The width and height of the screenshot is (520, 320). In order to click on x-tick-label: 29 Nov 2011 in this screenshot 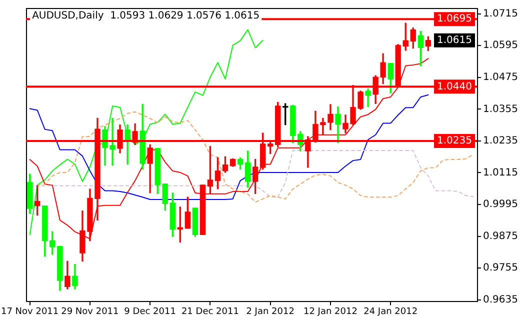, I will do `click(90, 311)`.